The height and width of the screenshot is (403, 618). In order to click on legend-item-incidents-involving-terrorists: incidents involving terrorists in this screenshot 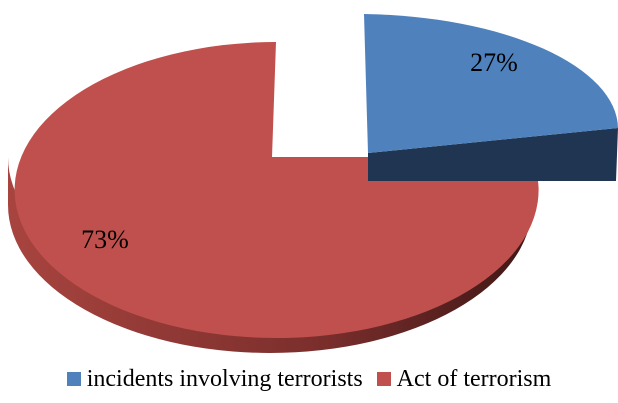, I will do `click(214, 379)`.